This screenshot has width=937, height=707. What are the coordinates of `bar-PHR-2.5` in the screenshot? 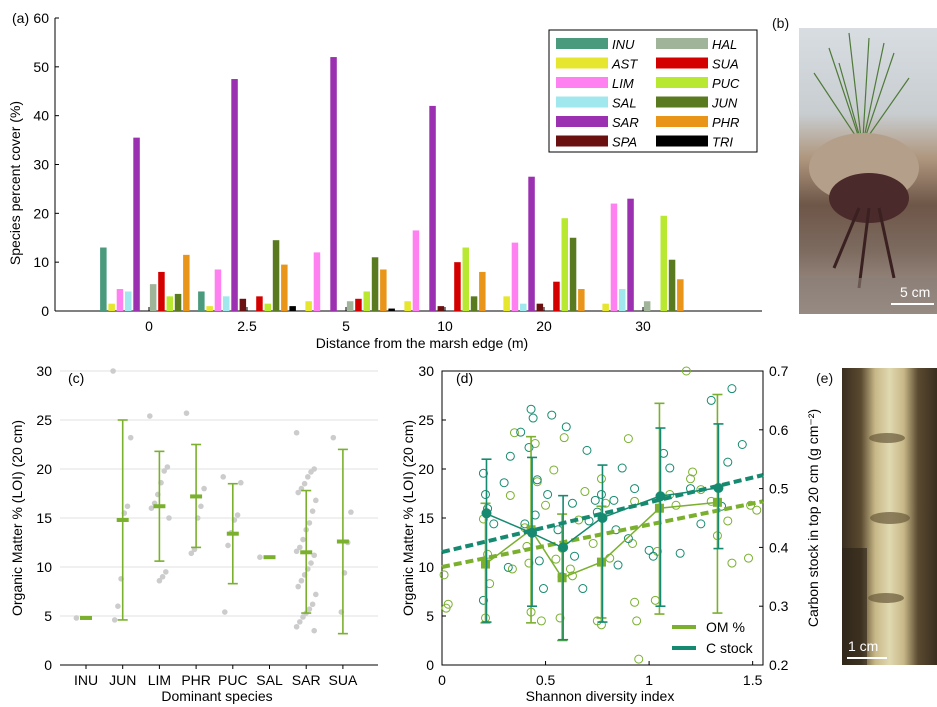 It's located at (284, 287).